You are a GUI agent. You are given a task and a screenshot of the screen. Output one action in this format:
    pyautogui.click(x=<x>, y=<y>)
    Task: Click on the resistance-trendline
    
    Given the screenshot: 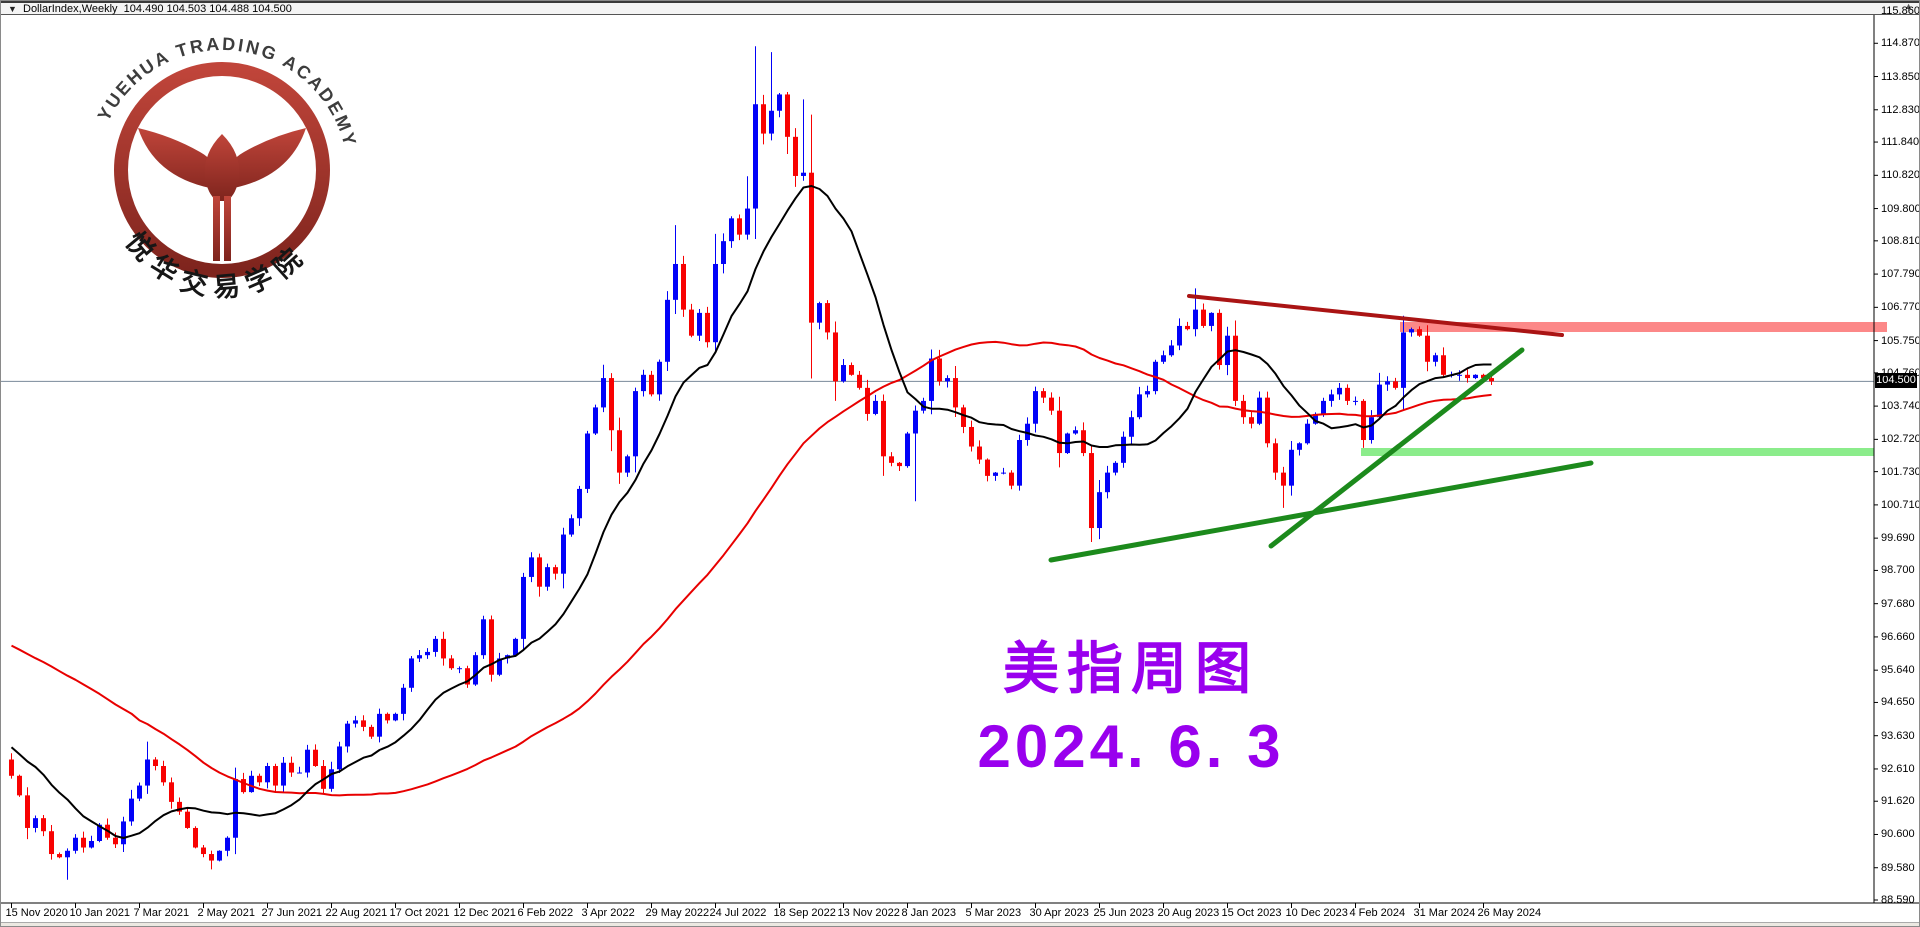 What is the action you would take?
    pyautogui.click(x=1375, y=315)
    